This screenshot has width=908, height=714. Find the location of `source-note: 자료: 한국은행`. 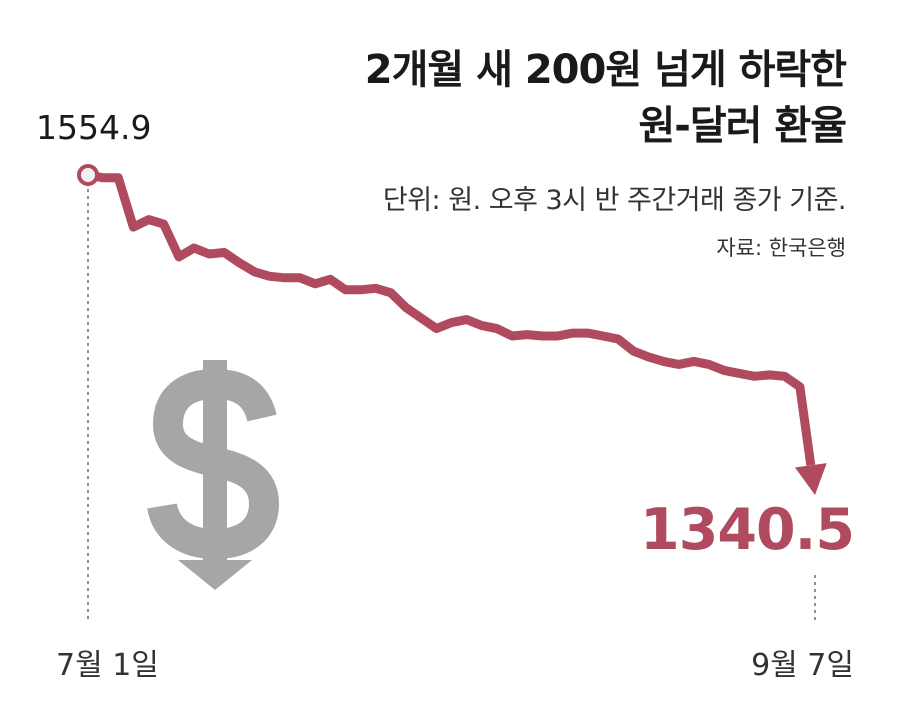

source-note: 자료: 한국은행 is located at coordinates (781, 248).